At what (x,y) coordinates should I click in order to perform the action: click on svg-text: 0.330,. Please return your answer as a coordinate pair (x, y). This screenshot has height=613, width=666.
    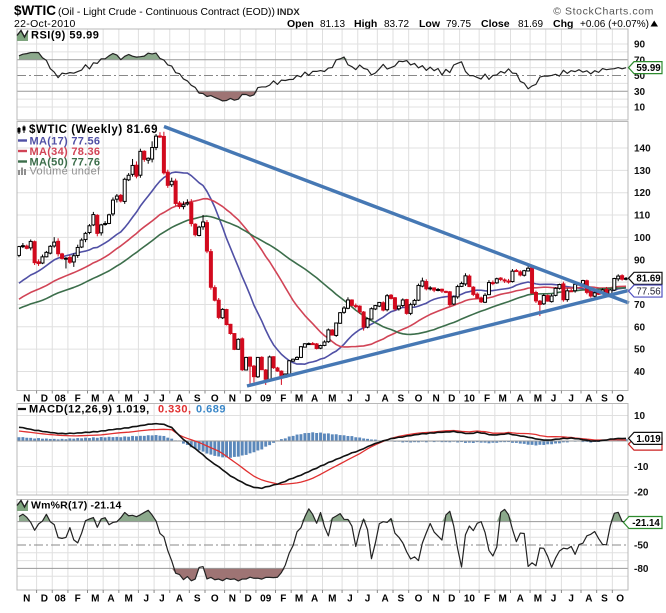
    Looking at the image, I should click on (175, 410).